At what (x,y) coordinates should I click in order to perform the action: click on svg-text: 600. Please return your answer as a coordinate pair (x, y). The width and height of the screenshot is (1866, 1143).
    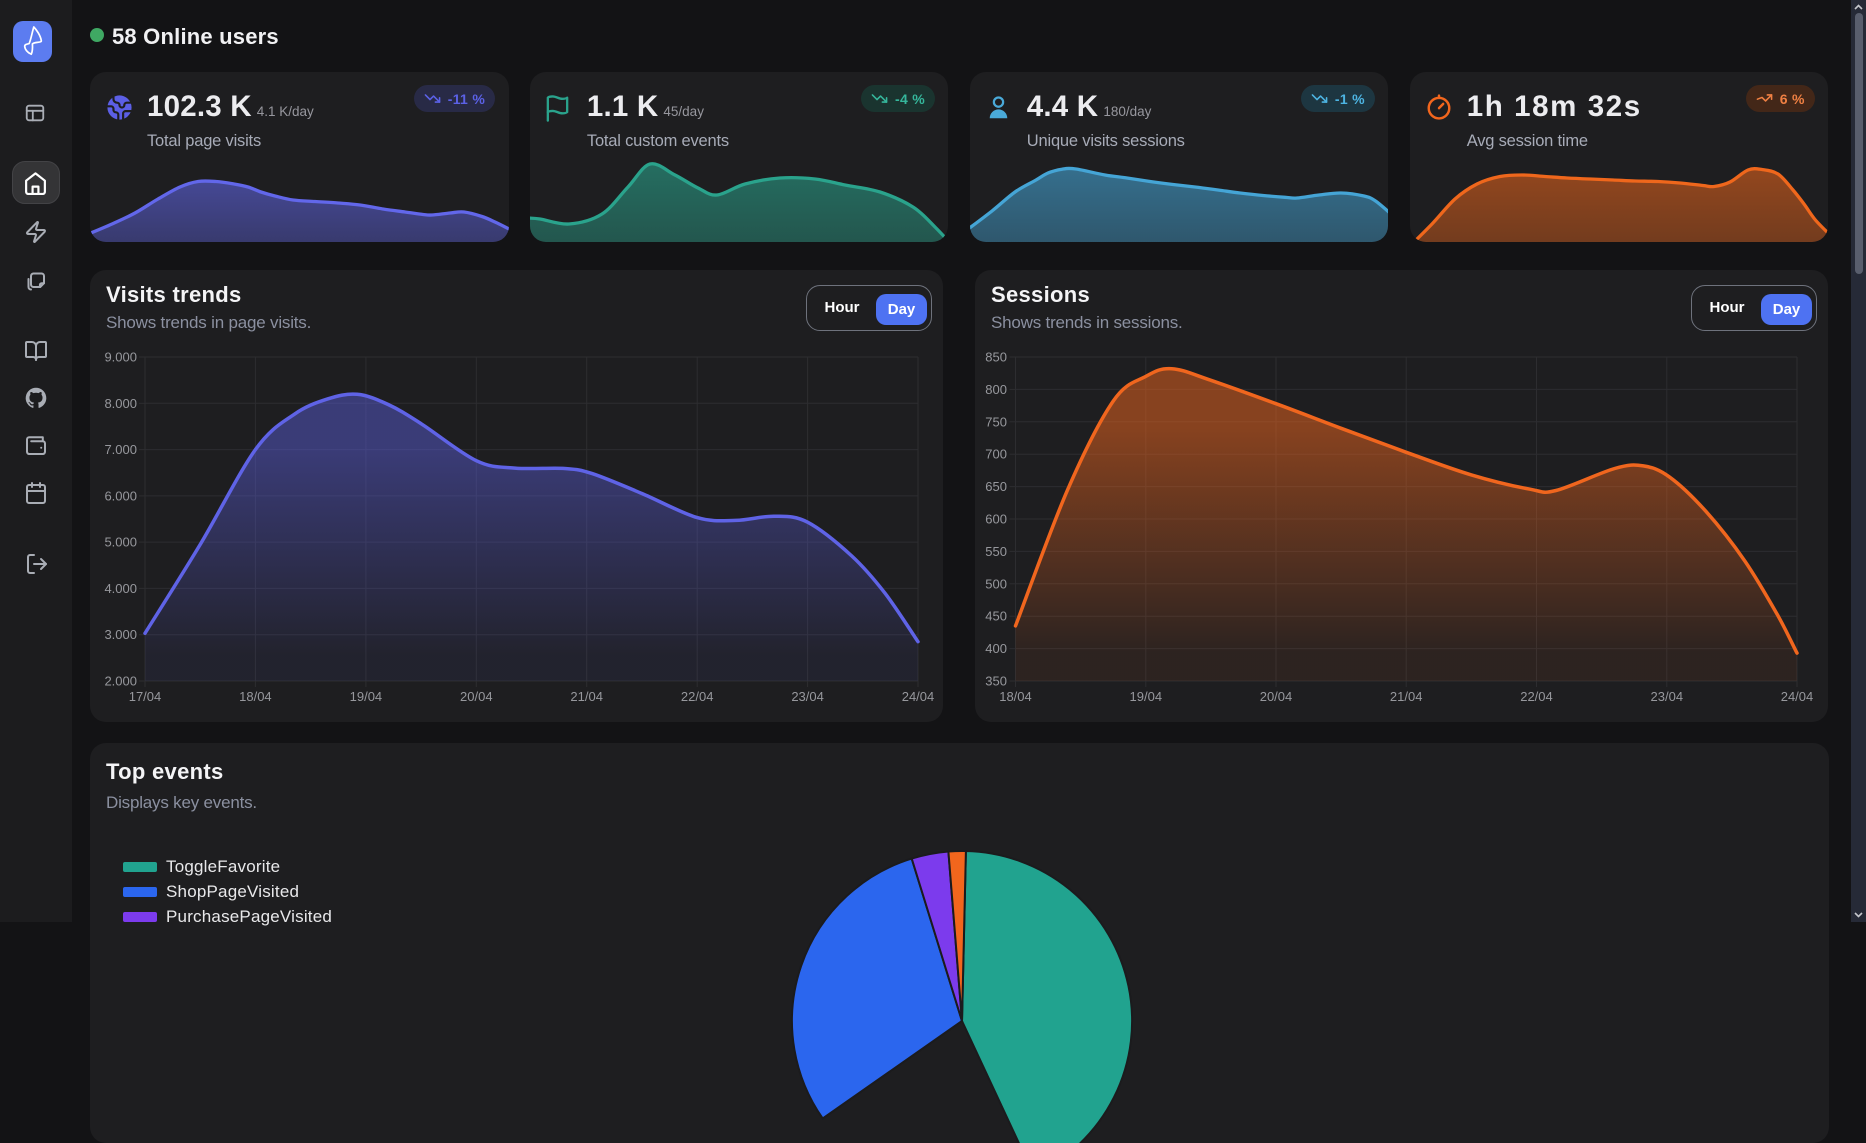
    Looking at the image, I should click on (996, 519).